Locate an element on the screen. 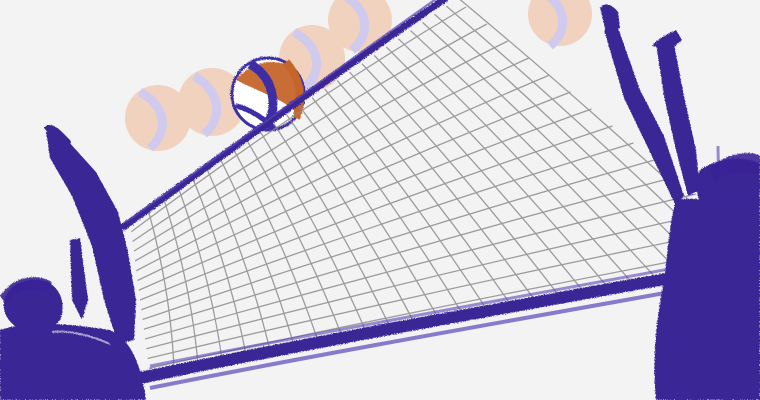 The image size is (760, 400). left-player-arm-back is located at coordinates (79, 279).